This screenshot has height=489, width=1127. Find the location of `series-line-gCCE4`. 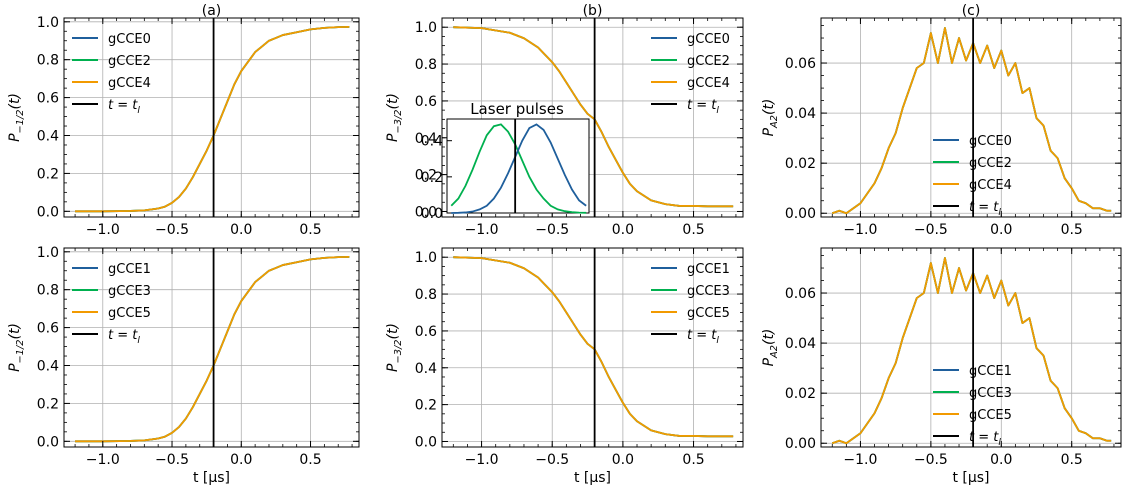

series-line-gCCE4 is located at coordinates (212, 119).